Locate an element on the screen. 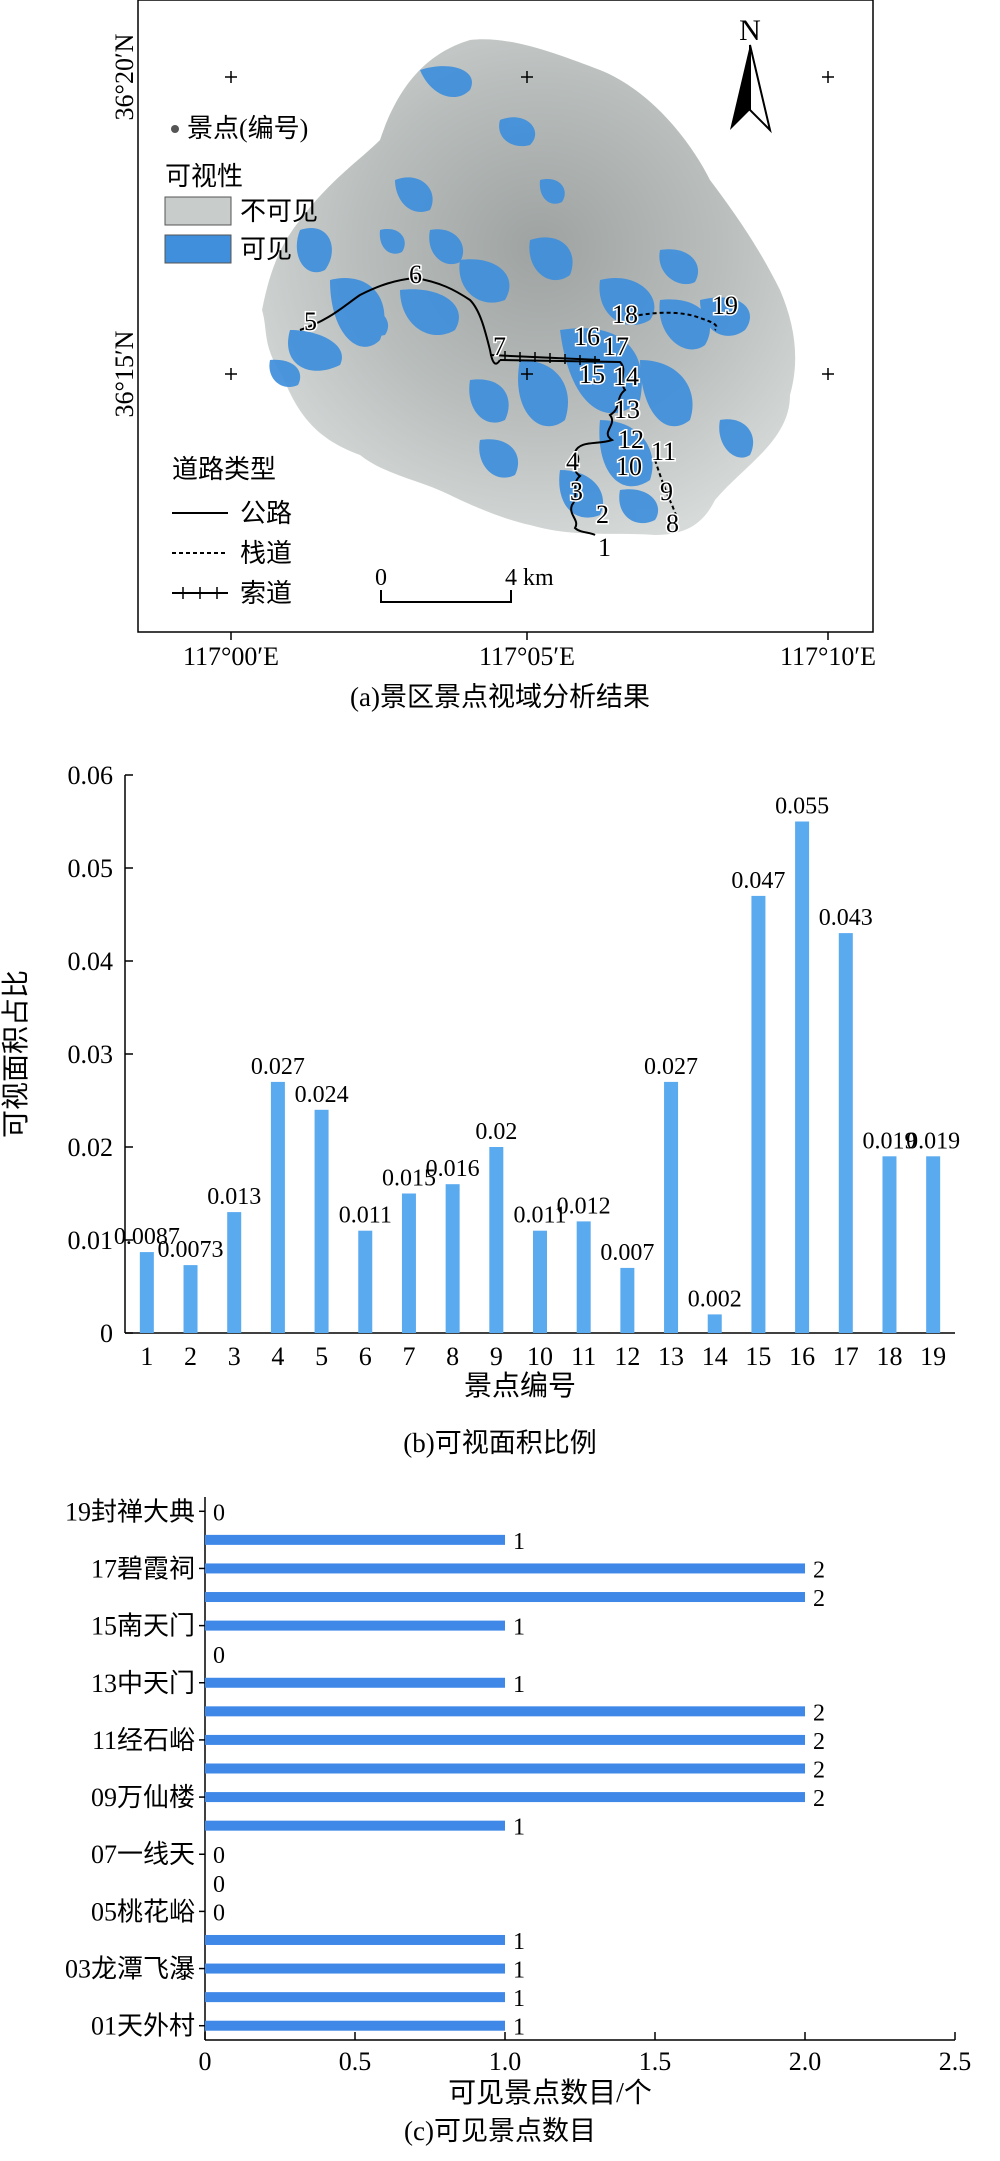  cable-line-icon is located at coordinates (200, 593).